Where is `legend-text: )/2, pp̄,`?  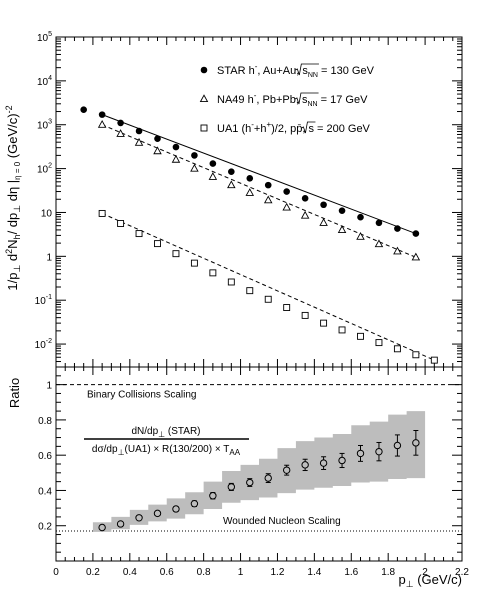
legend-text: )/2, pp̄, is located at coordinates (289, 129).